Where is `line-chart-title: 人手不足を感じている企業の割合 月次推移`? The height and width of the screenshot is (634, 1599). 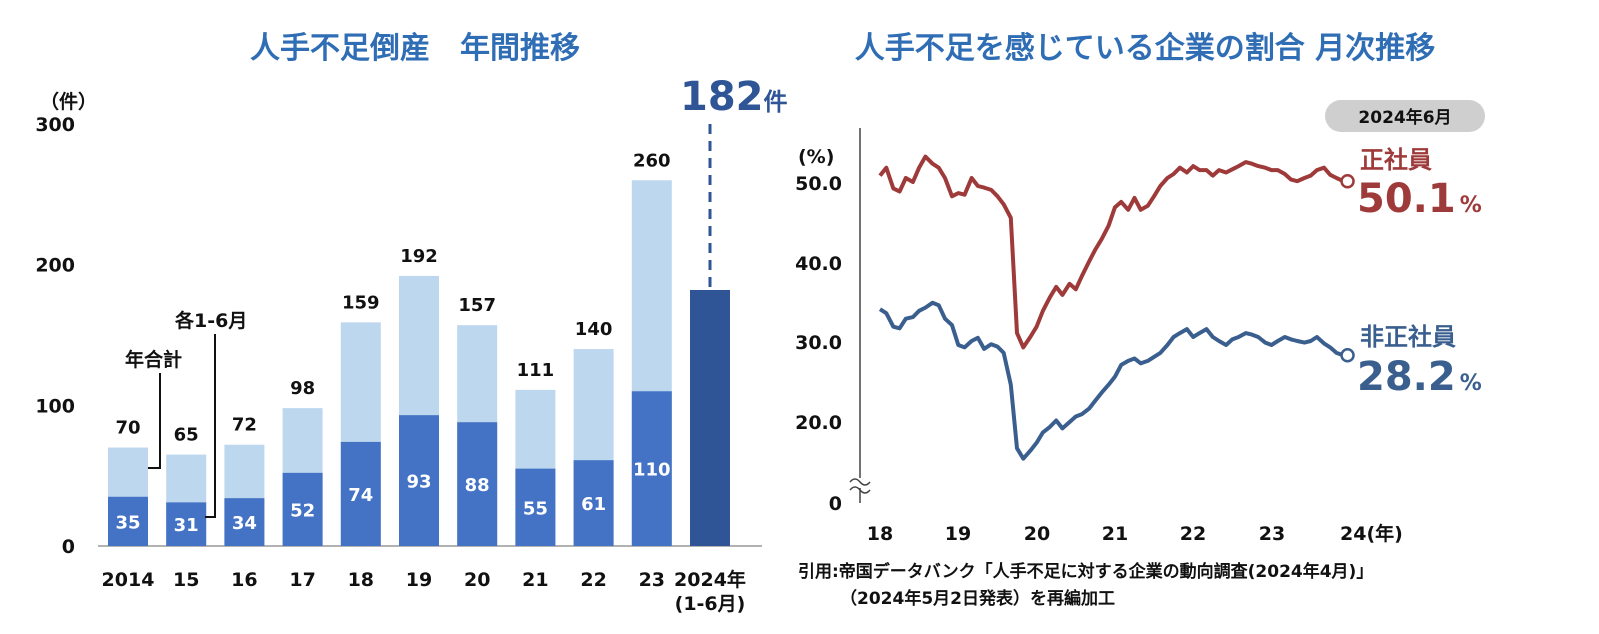 line-chart-title: 人手不足を感じている企業の割合 月次推移 is located at coordinates (1145, 48).